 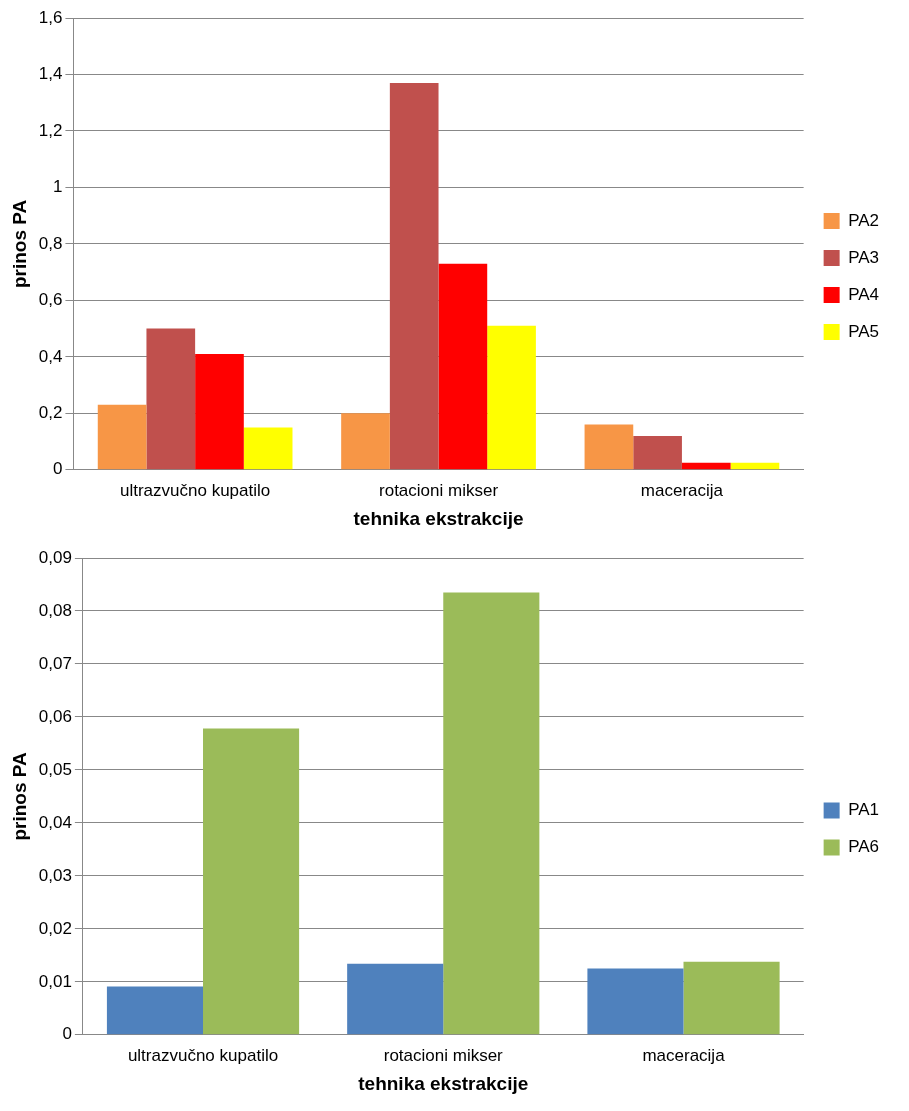 I want to click on legend-label: PA5, so click(x=863, y=331).